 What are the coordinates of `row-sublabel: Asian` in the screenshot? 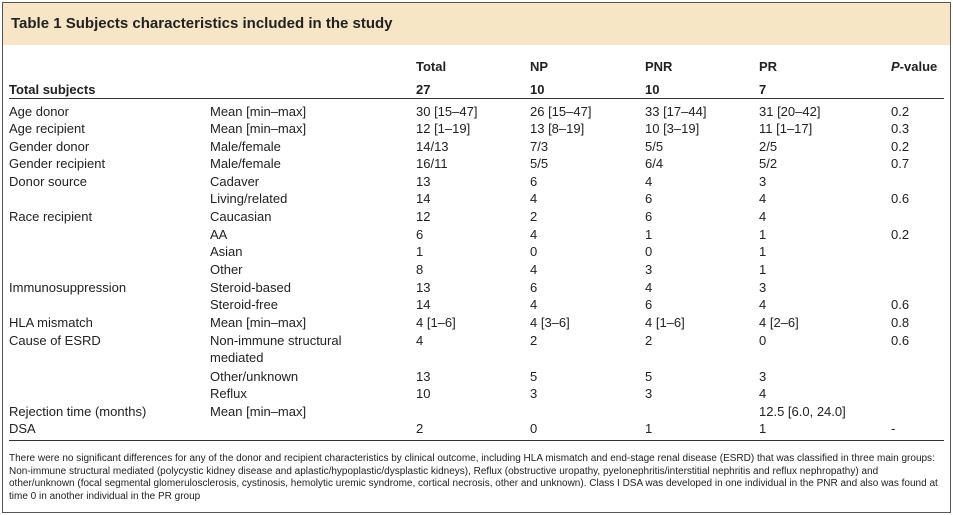 It's located at (226, 251).